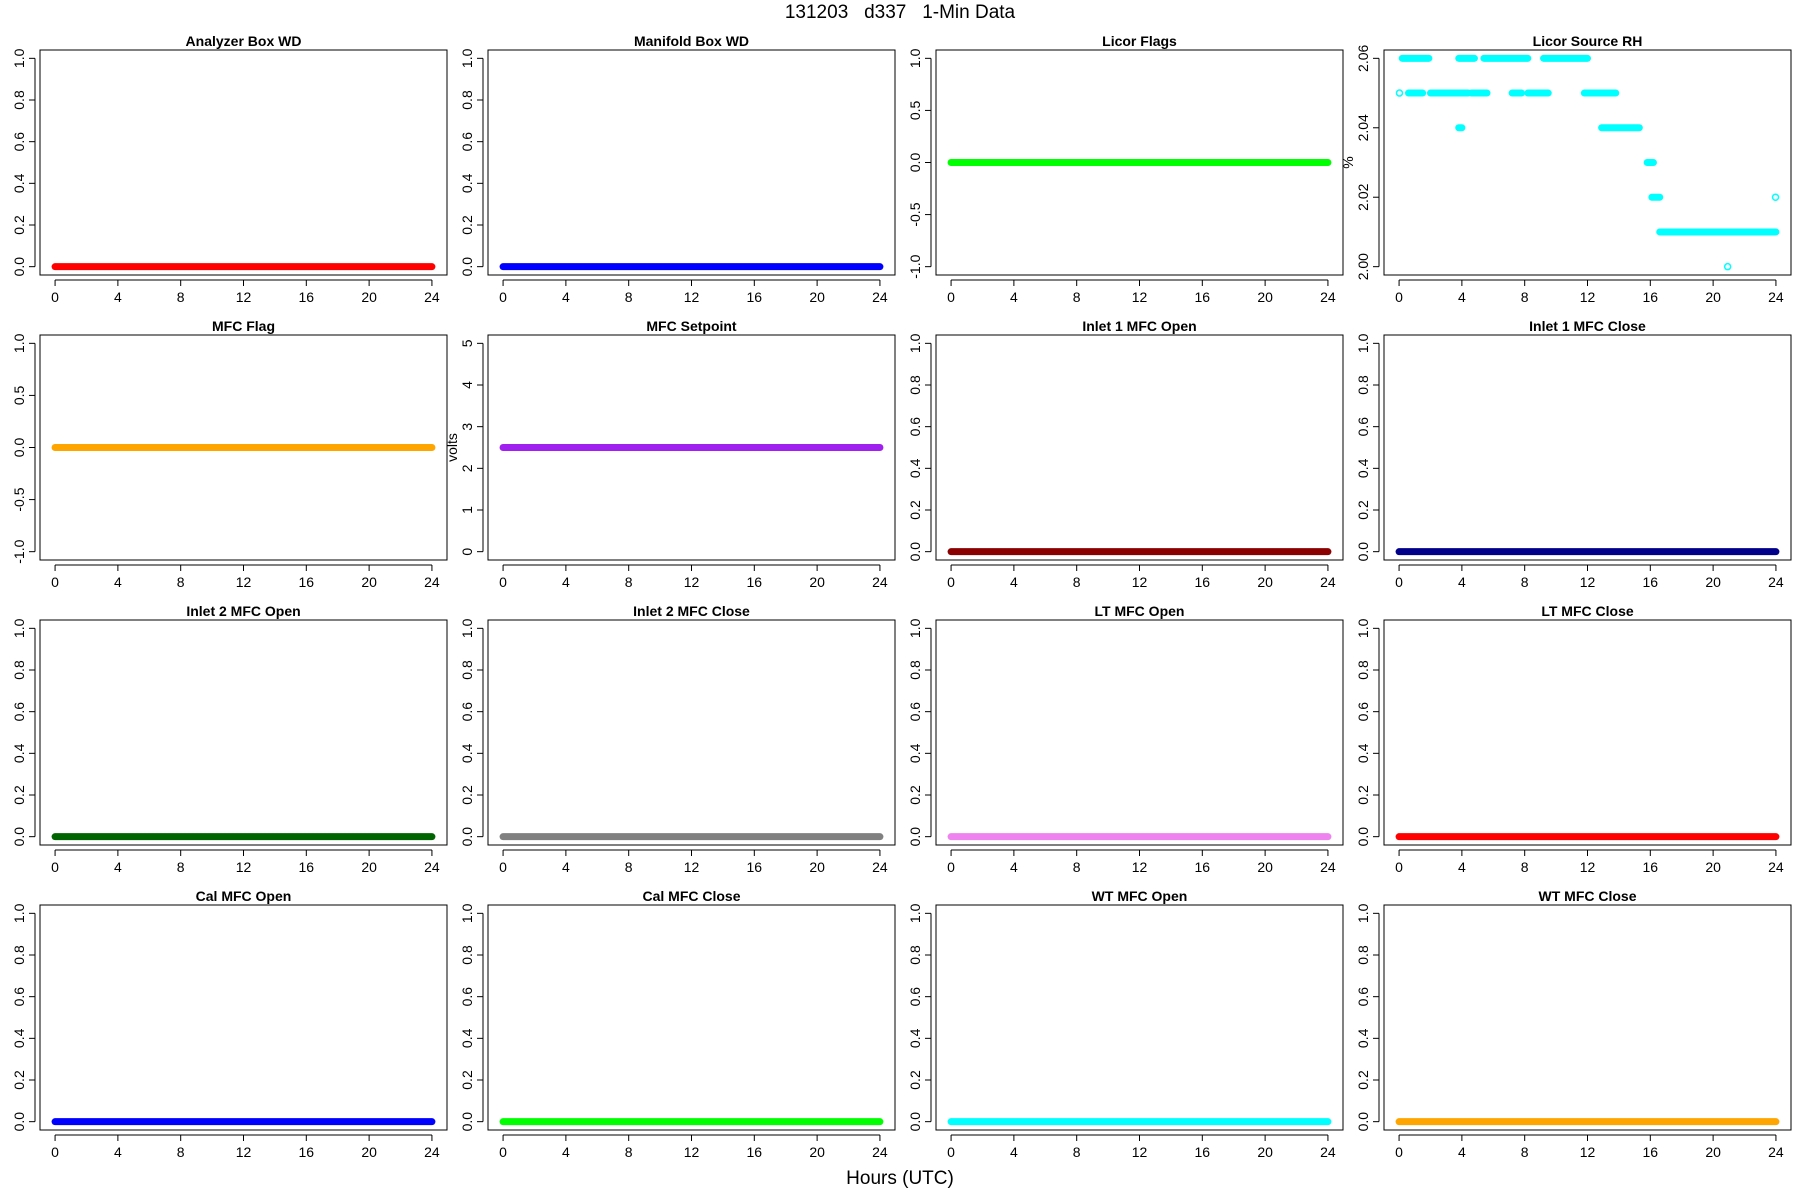  Describe the element at coordinates (900, 1178) in the screenshot. I see `x-axis-label: Hours (UTC)` at that location.